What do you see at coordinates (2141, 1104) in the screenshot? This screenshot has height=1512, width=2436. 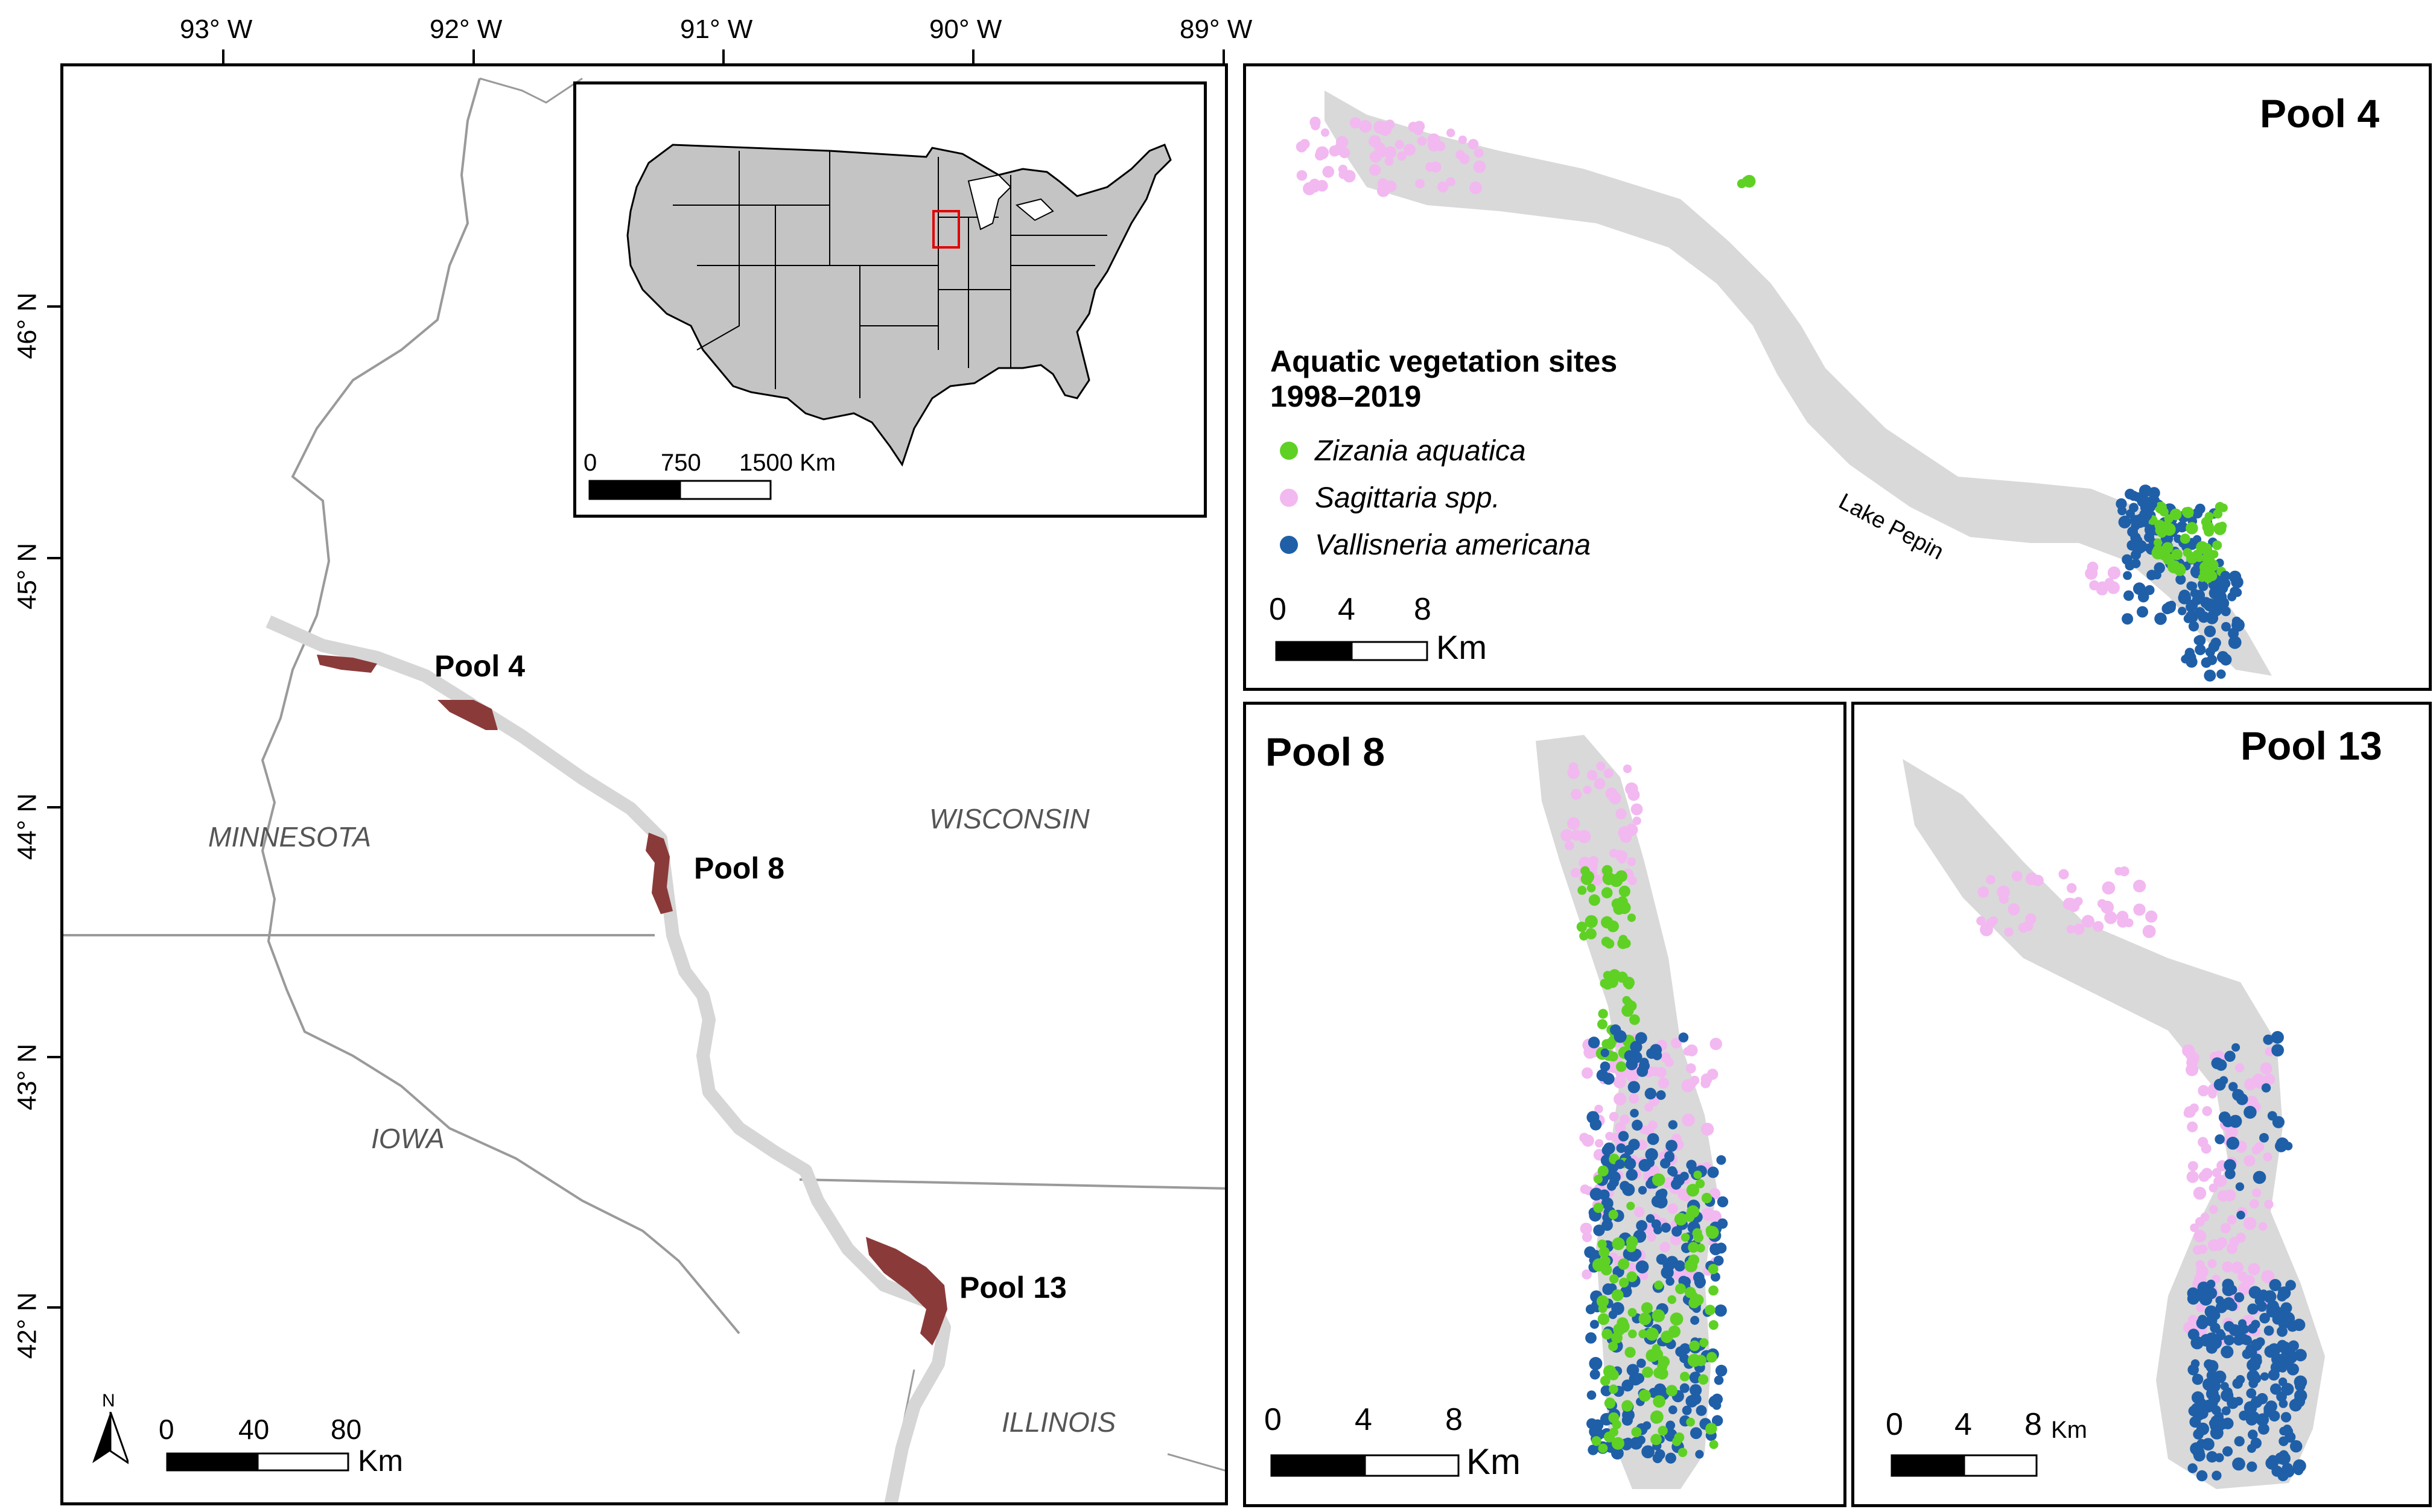 I see `pool13-panel: Pool 13 0 4 8 Km` at bounding box center [2141, 1104].